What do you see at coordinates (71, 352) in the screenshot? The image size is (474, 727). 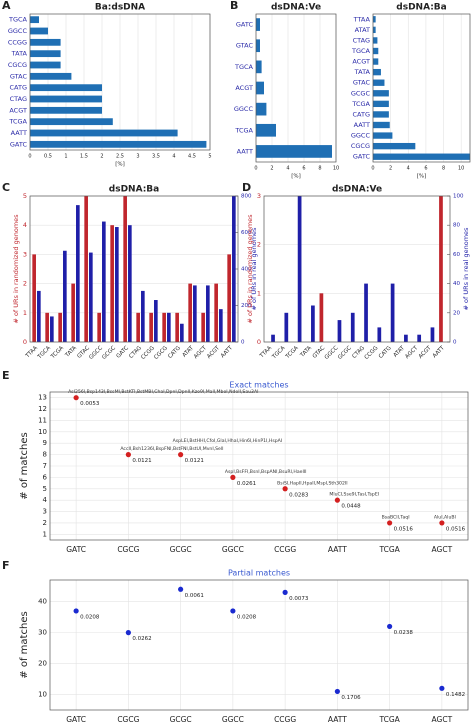 I see `x-tick-label: TATA` at bounding box center [71, 352].